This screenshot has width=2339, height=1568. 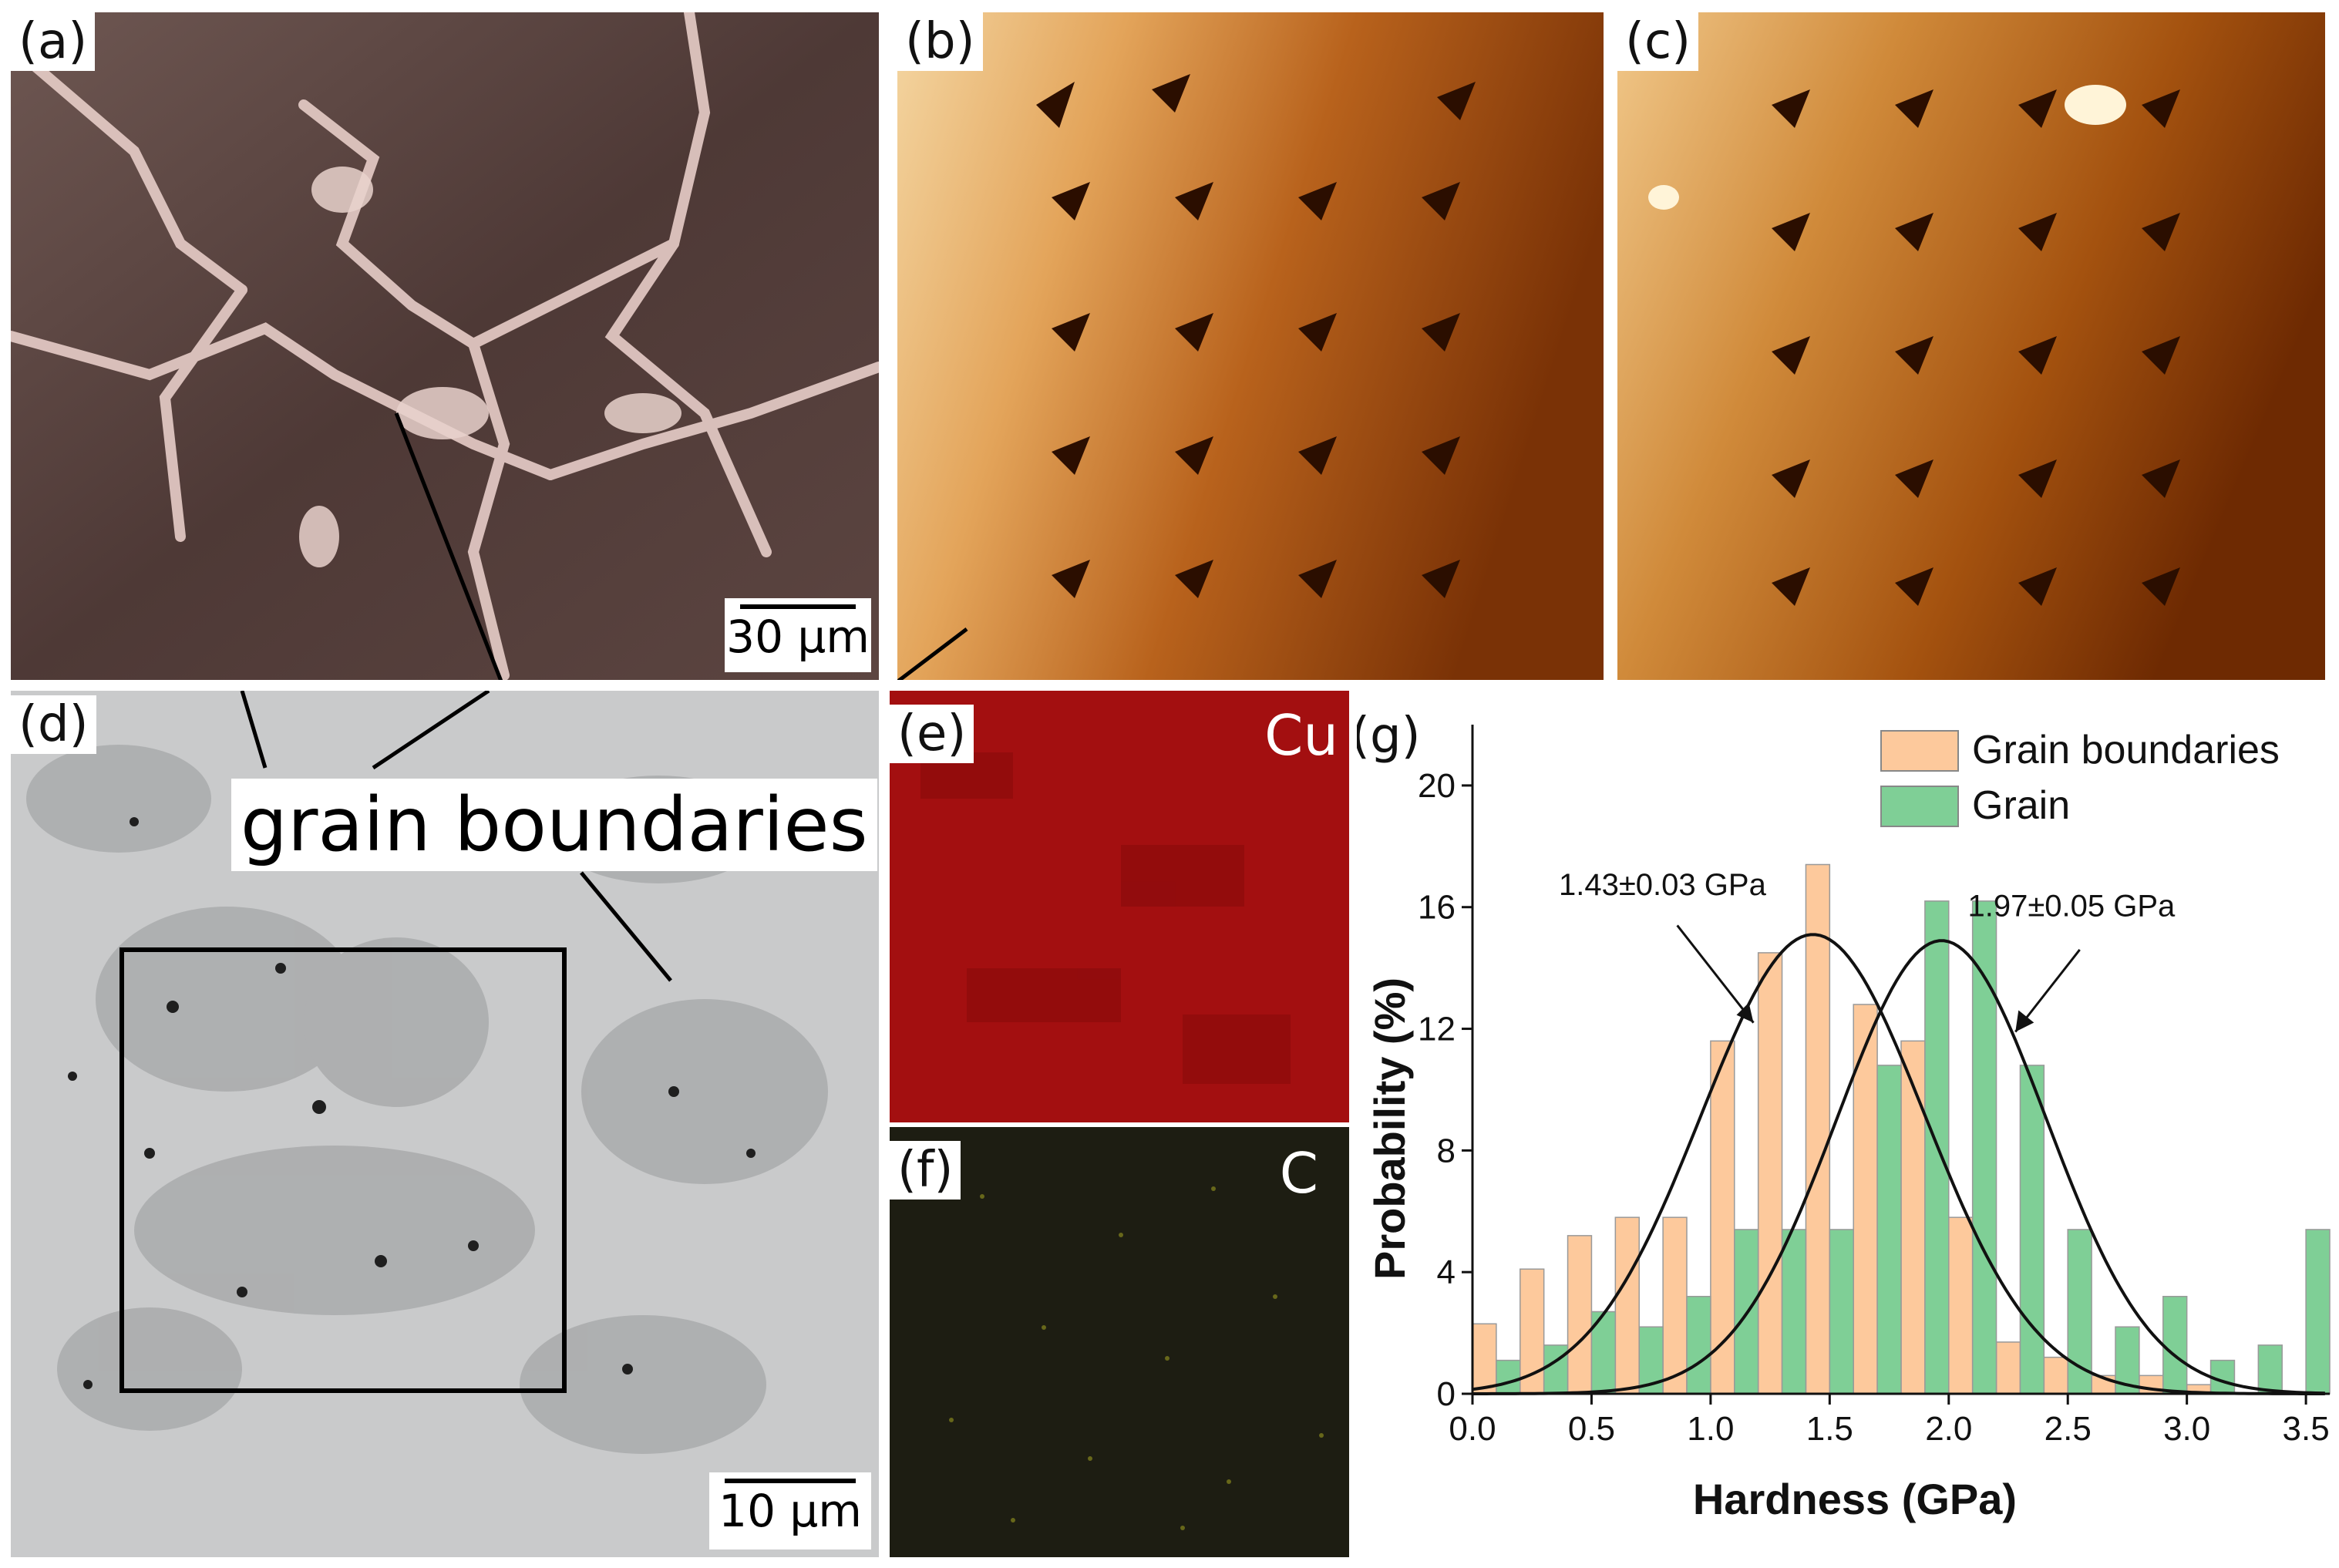 What do you see at coordinates (1473, 1429) in the screenshot?
I see `x-tick-label: 0.0` at bounding box center [1473, 1429].